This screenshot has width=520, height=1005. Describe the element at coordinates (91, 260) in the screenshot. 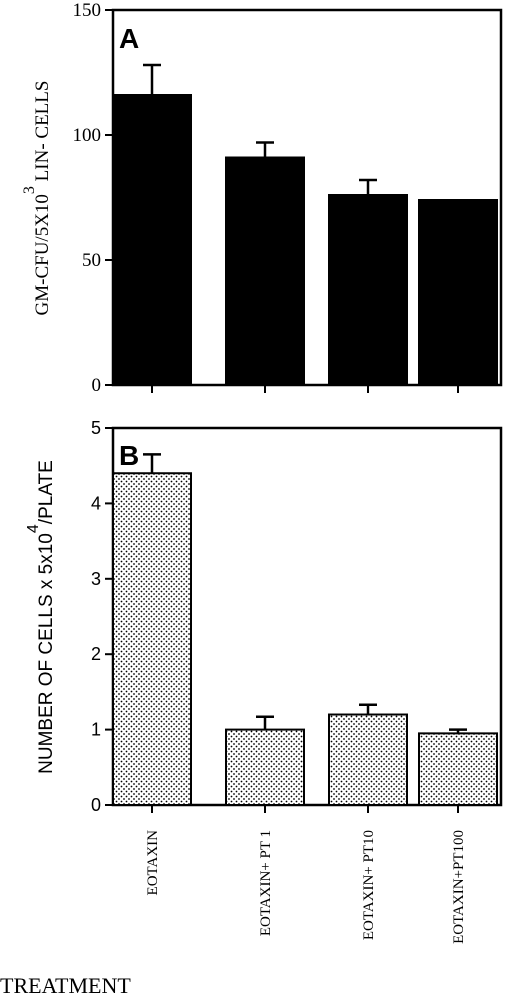

I see `y-tick-label: 50` at that location.